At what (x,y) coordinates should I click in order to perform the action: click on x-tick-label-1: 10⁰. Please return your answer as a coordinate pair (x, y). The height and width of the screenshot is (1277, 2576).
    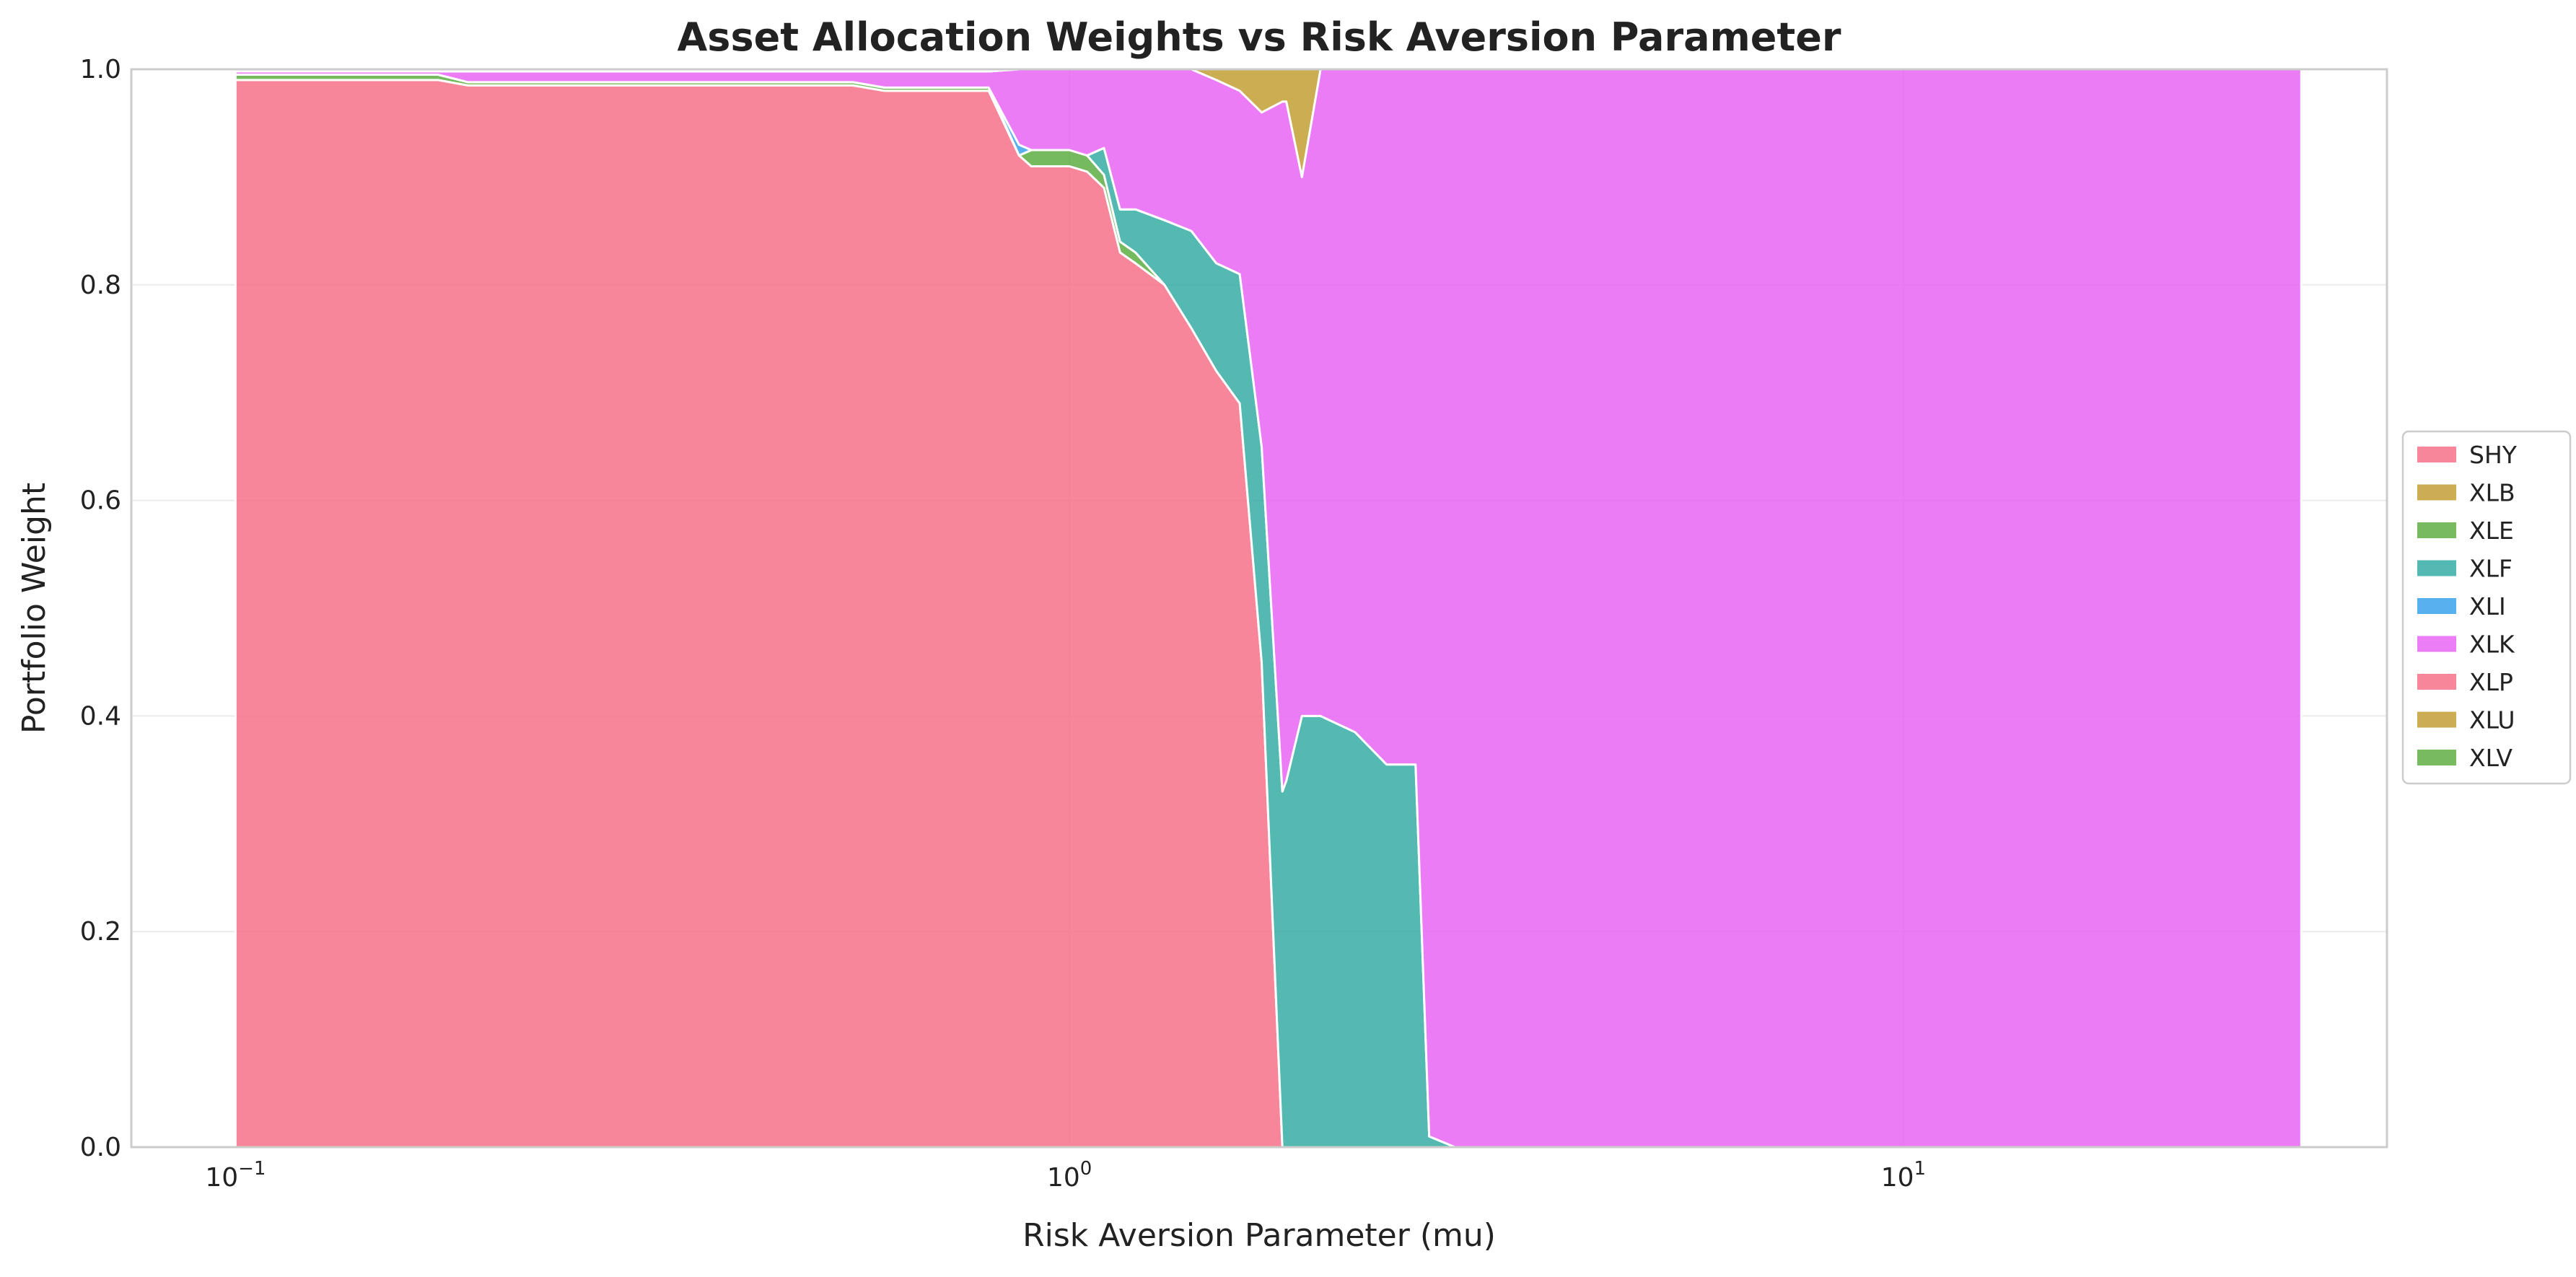
    Looking at the image, I should click on (1069, 1175).